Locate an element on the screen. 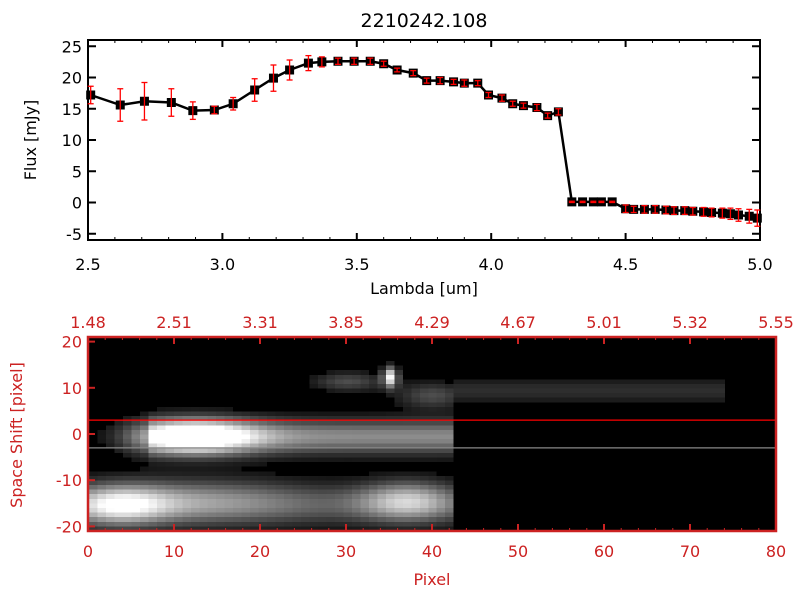 The width and height of the screenshot is (800, 600). chart-title: 2210242.108 is located at coordinates (424, 21).